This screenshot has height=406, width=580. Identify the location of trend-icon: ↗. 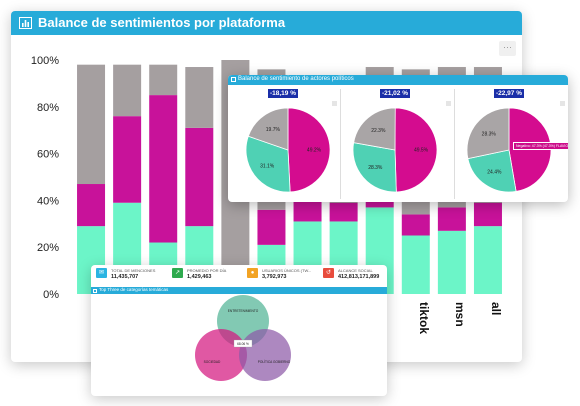
(177, 273).